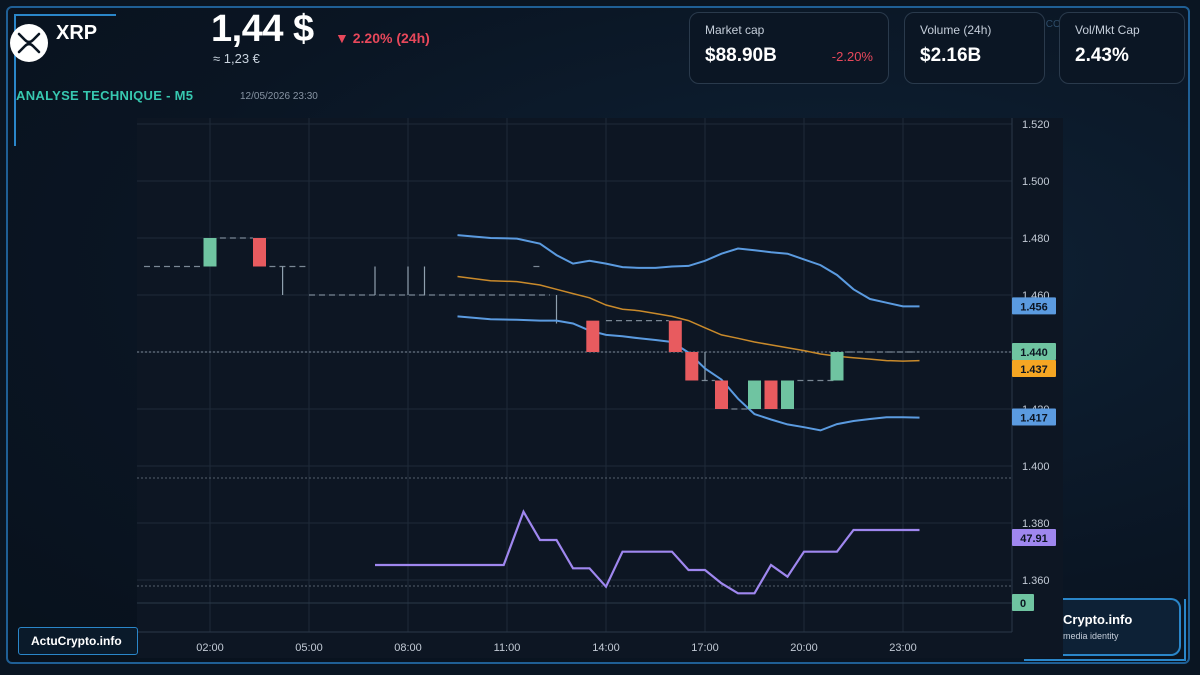  I want to click on x-tick-label: 23:00, so click(903, 648).